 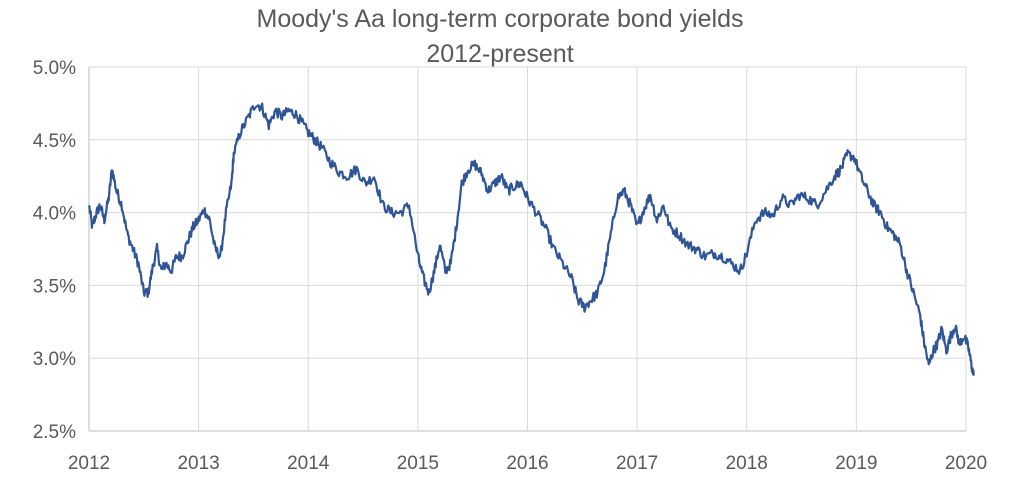 What do you see at coordinates (418, 463) in the screenshot?
I see `x-tick-label: 2015` at bounding box center [418, 463].